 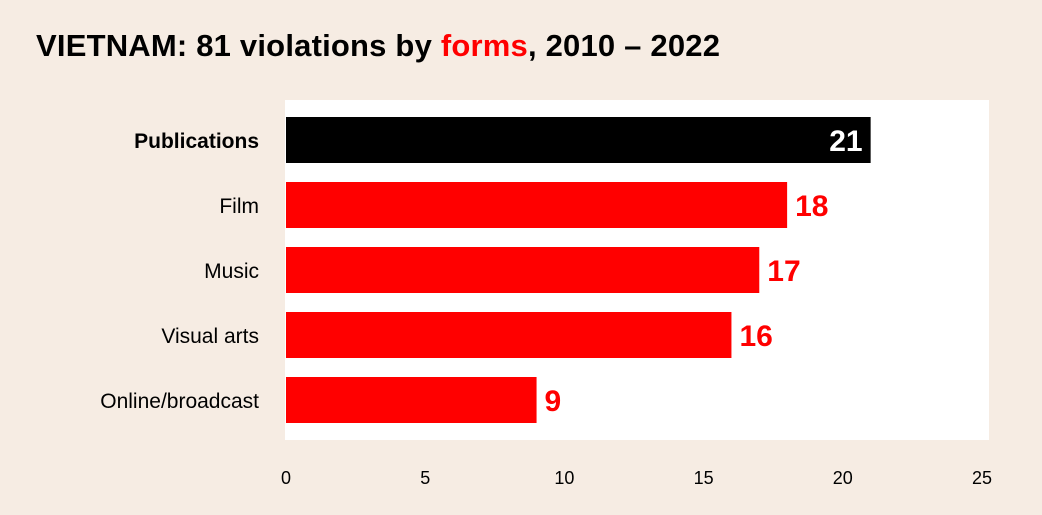 I want to click on data-label: 21, so click(x=845, y=141).